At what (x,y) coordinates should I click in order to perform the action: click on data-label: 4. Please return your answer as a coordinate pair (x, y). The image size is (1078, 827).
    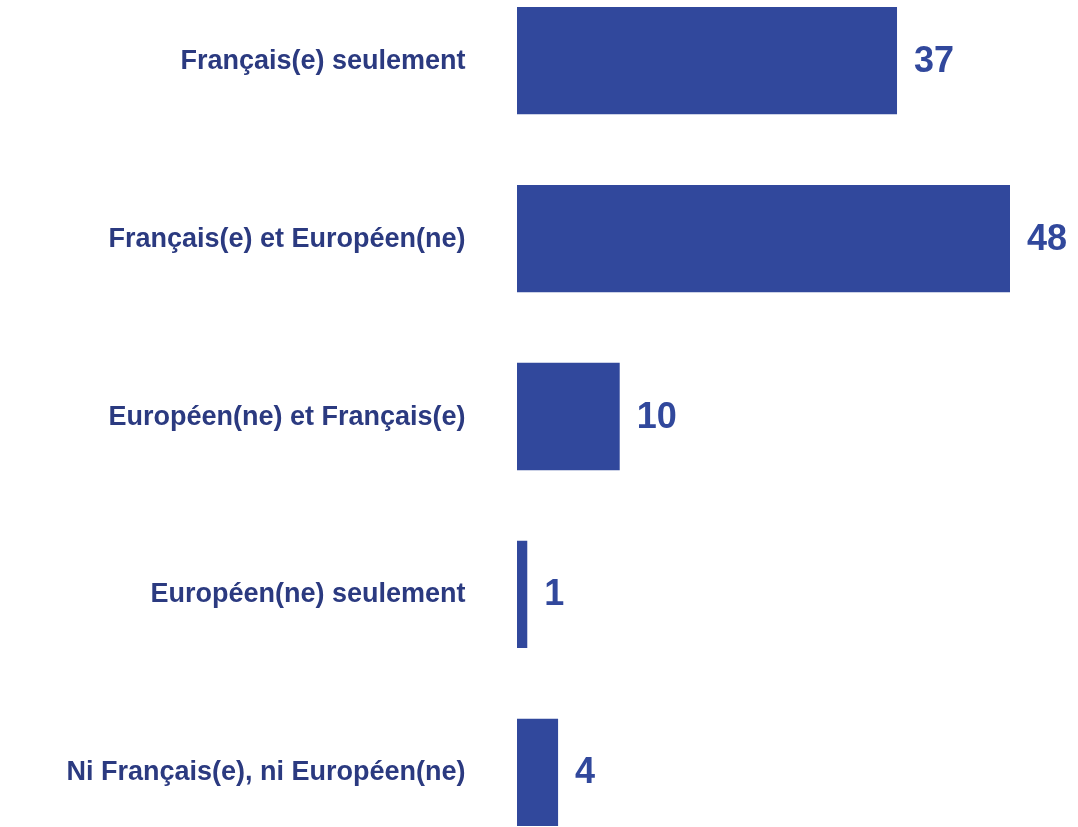
    Looking at the image, I should click on (585, 771).